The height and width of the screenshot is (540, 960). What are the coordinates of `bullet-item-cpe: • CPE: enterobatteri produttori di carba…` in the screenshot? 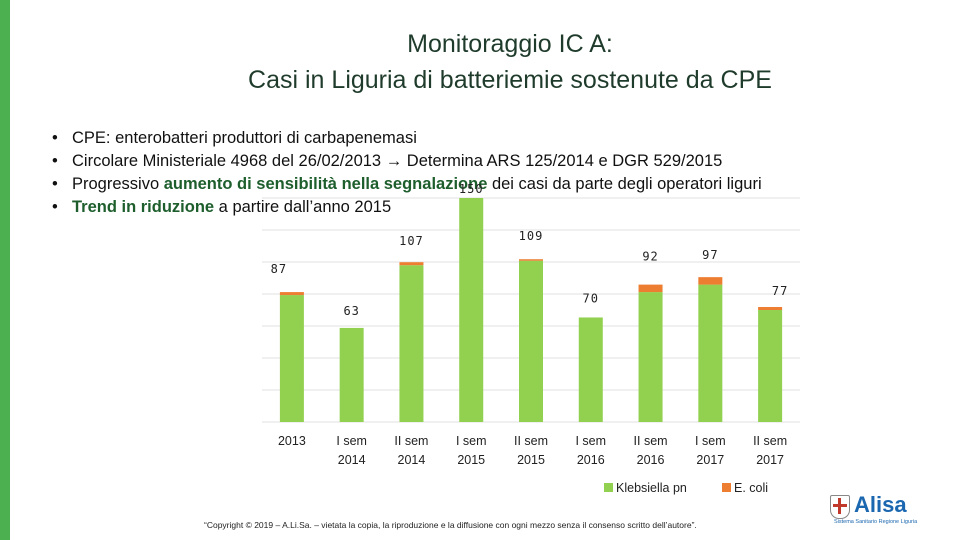 It's located at (472, 138).